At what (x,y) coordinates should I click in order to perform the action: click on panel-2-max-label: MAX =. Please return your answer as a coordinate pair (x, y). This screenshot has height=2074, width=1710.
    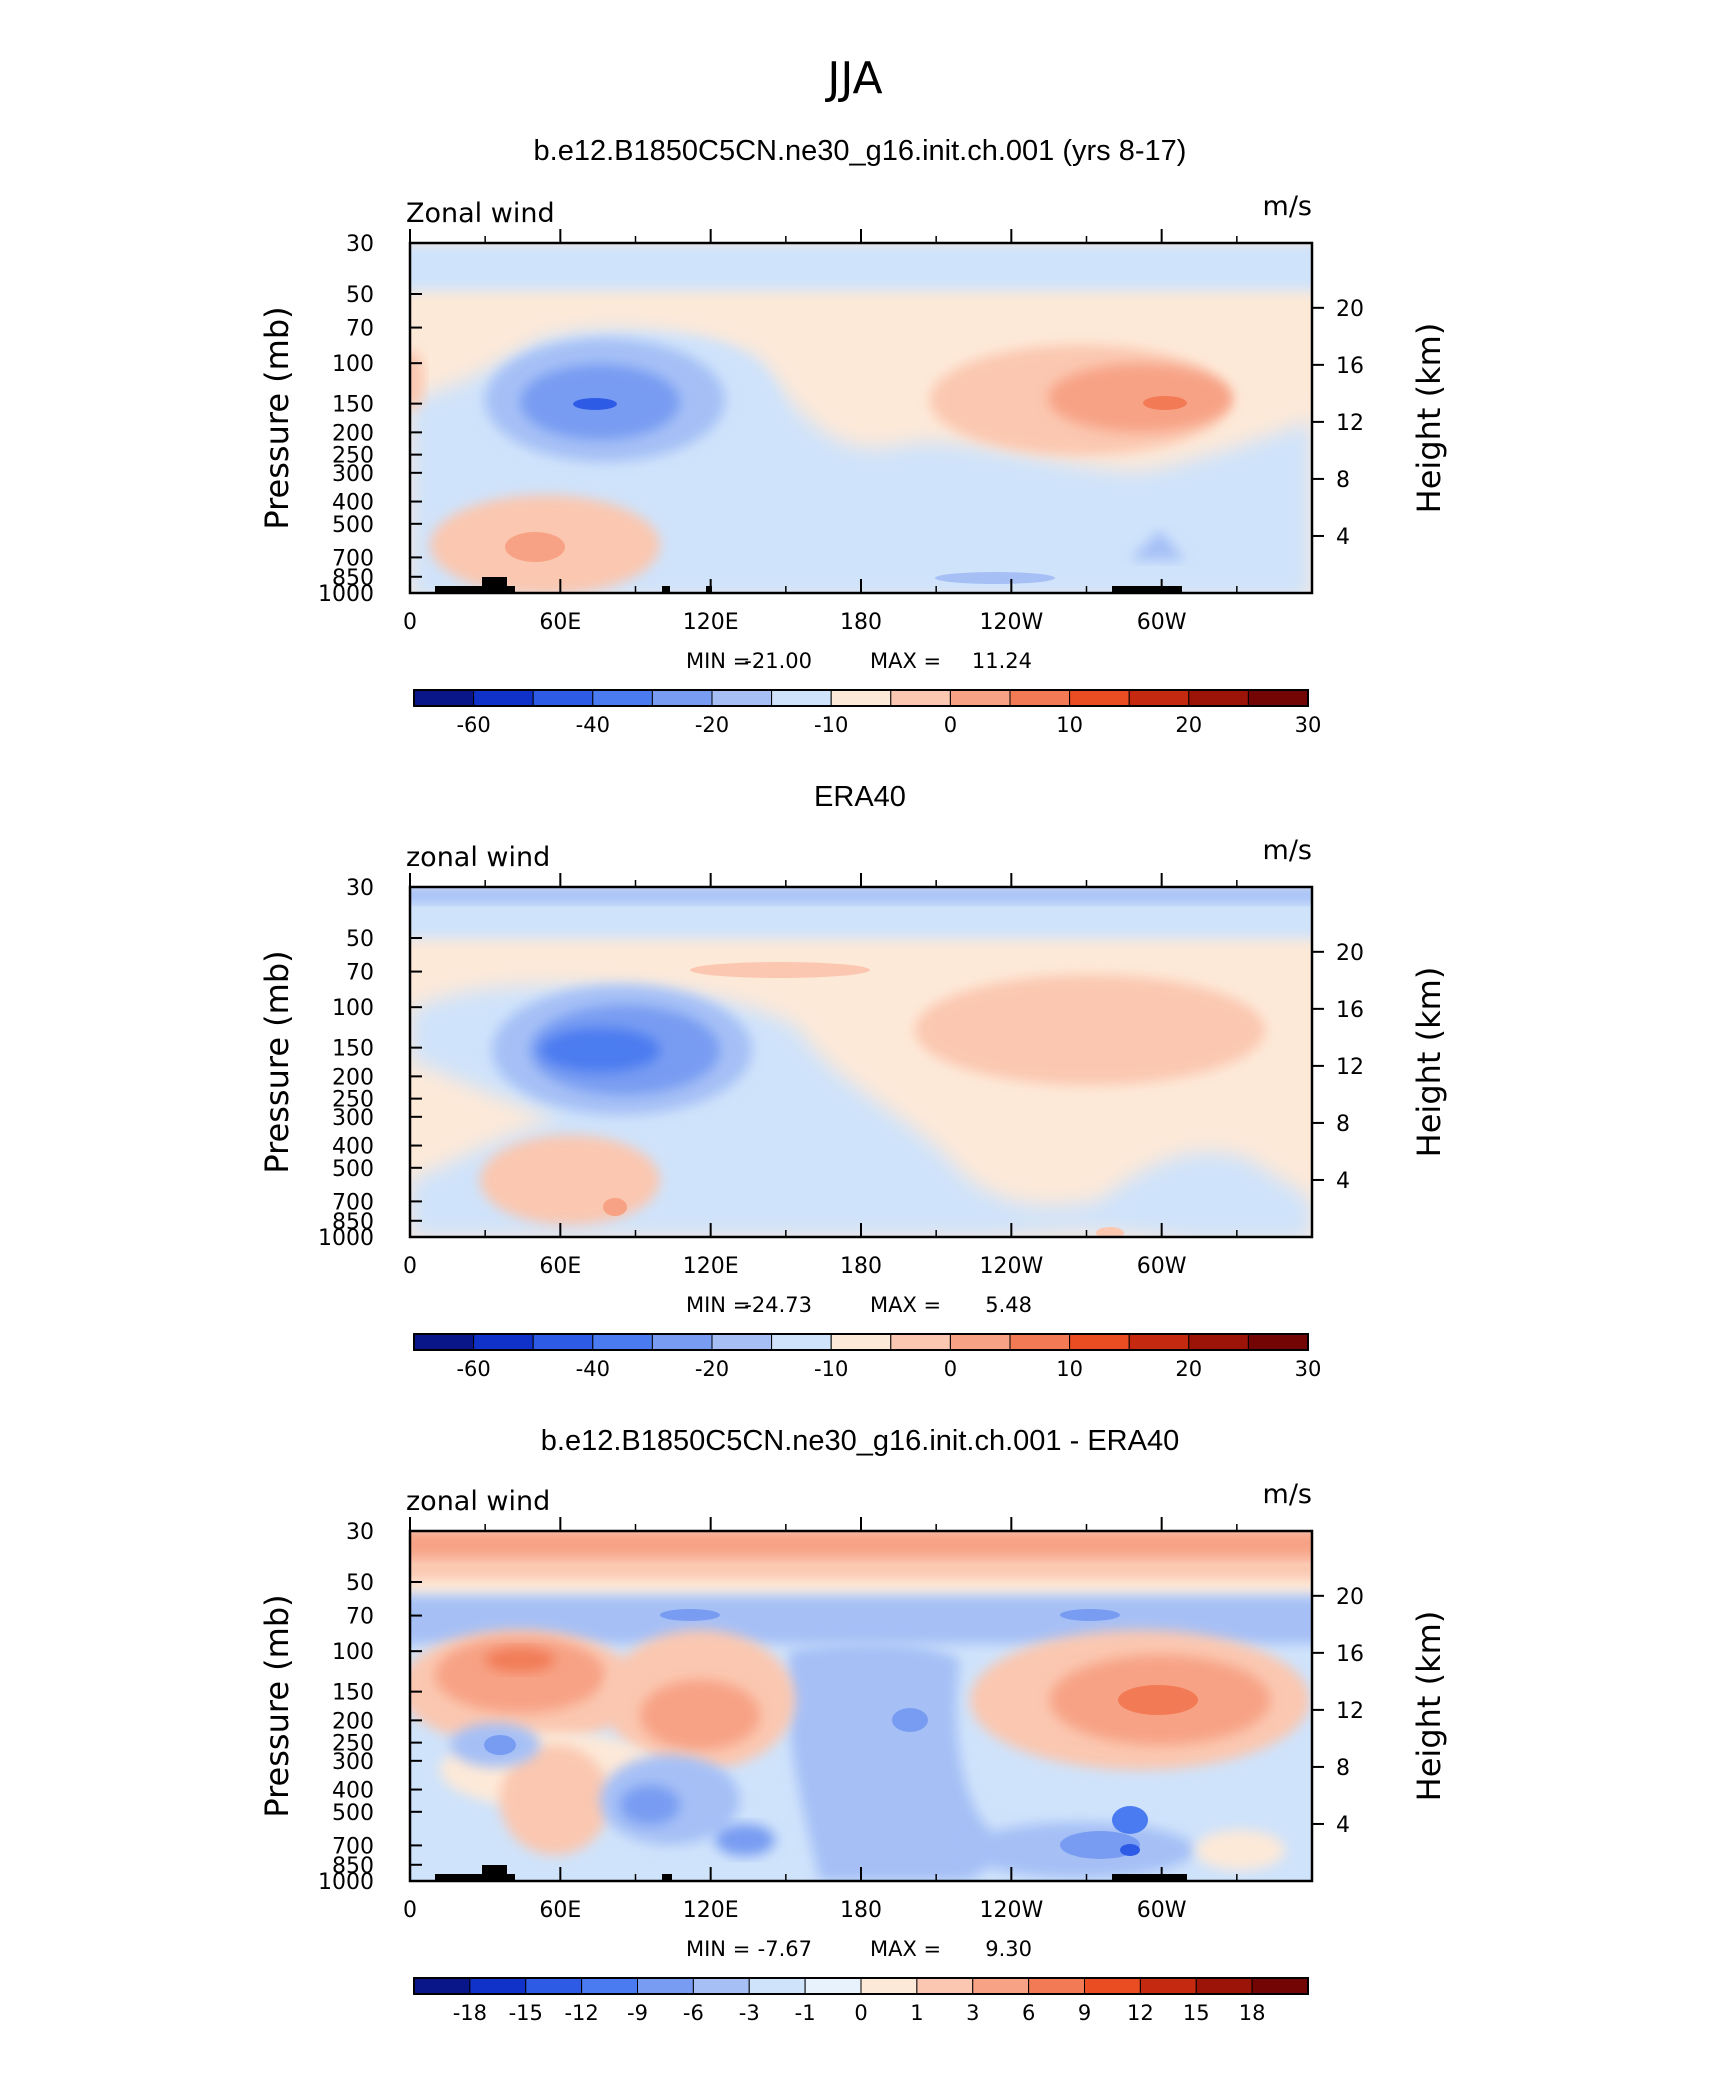
    Looking at the image, I should click on (905, 1305).